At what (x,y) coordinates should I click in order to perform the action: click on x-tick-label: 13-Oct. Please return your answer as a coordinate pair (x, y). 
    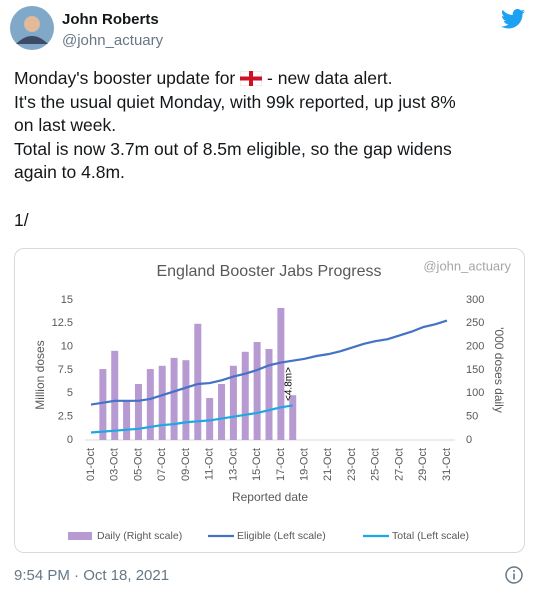
    Looking at the image, I should click on (233, 464).